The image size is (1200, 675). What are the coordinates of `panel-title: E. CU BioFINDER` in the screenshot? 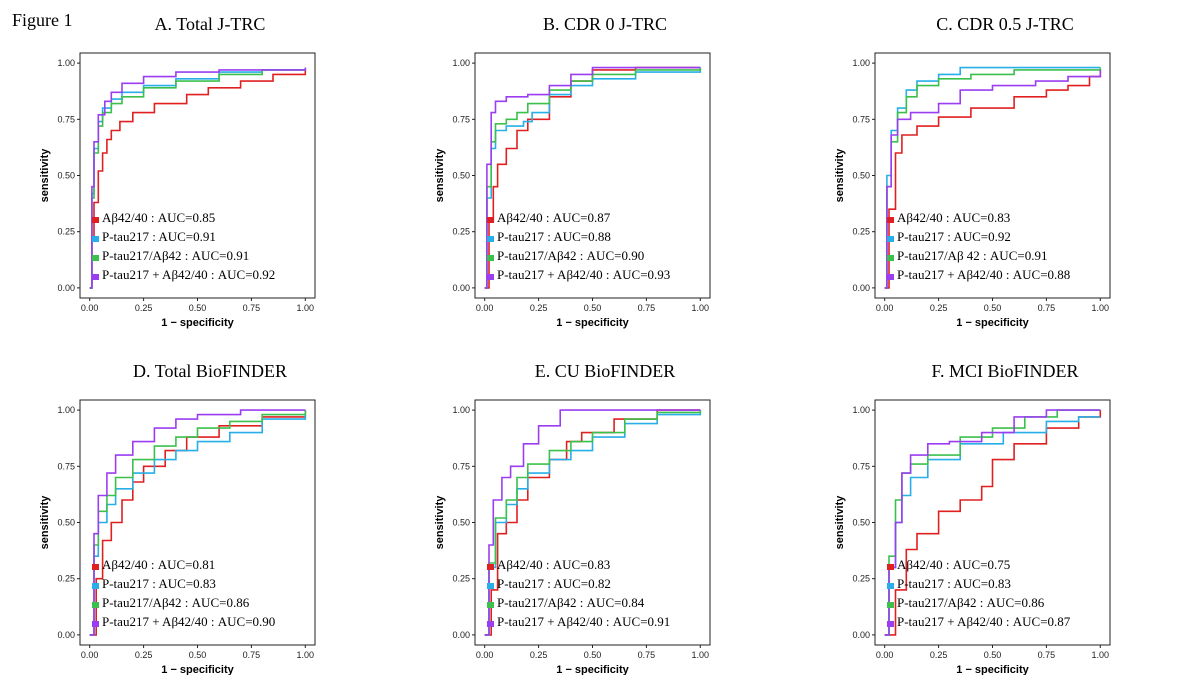 It's located at (605, 371).